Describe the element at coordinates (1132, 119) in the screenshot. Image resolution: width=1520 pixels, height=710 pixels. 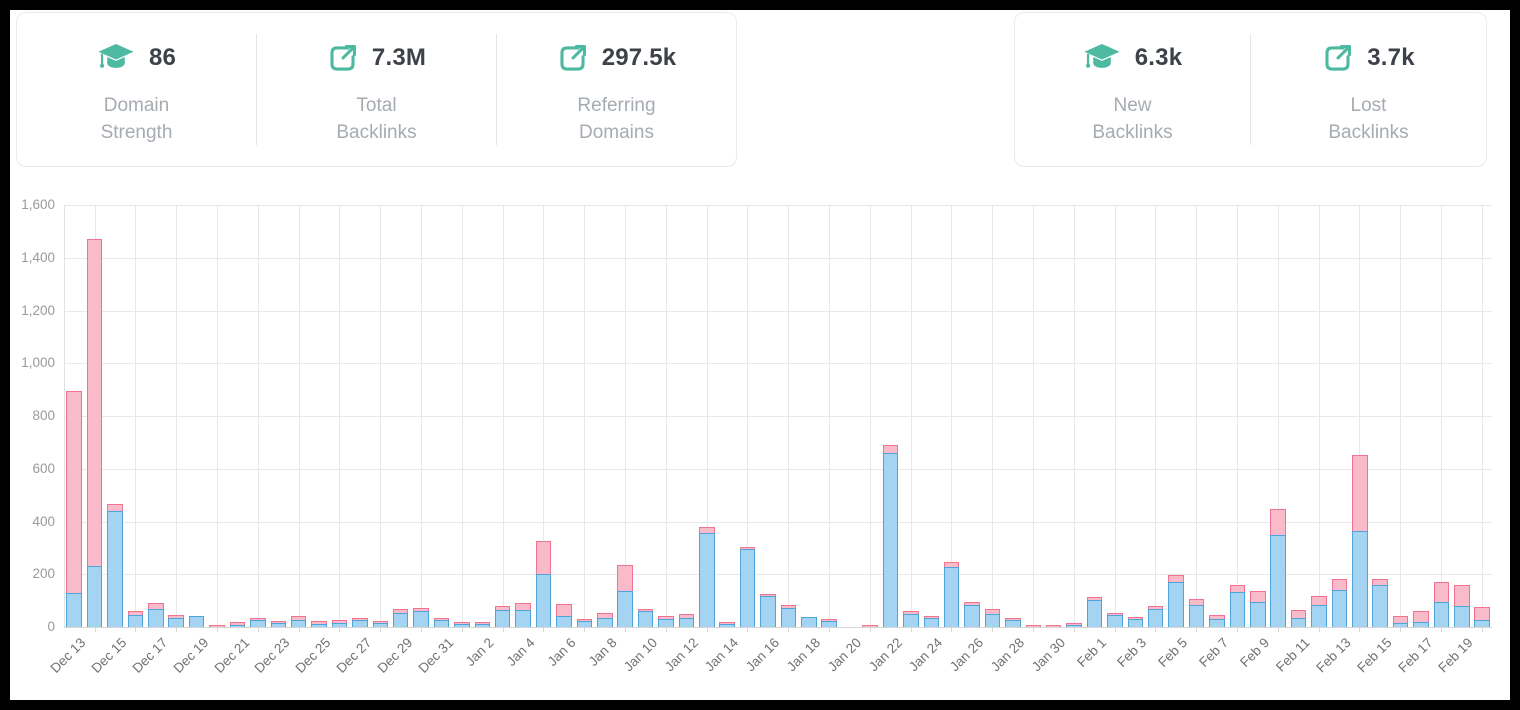
I see `stat-label: New Backlinks` at that location.